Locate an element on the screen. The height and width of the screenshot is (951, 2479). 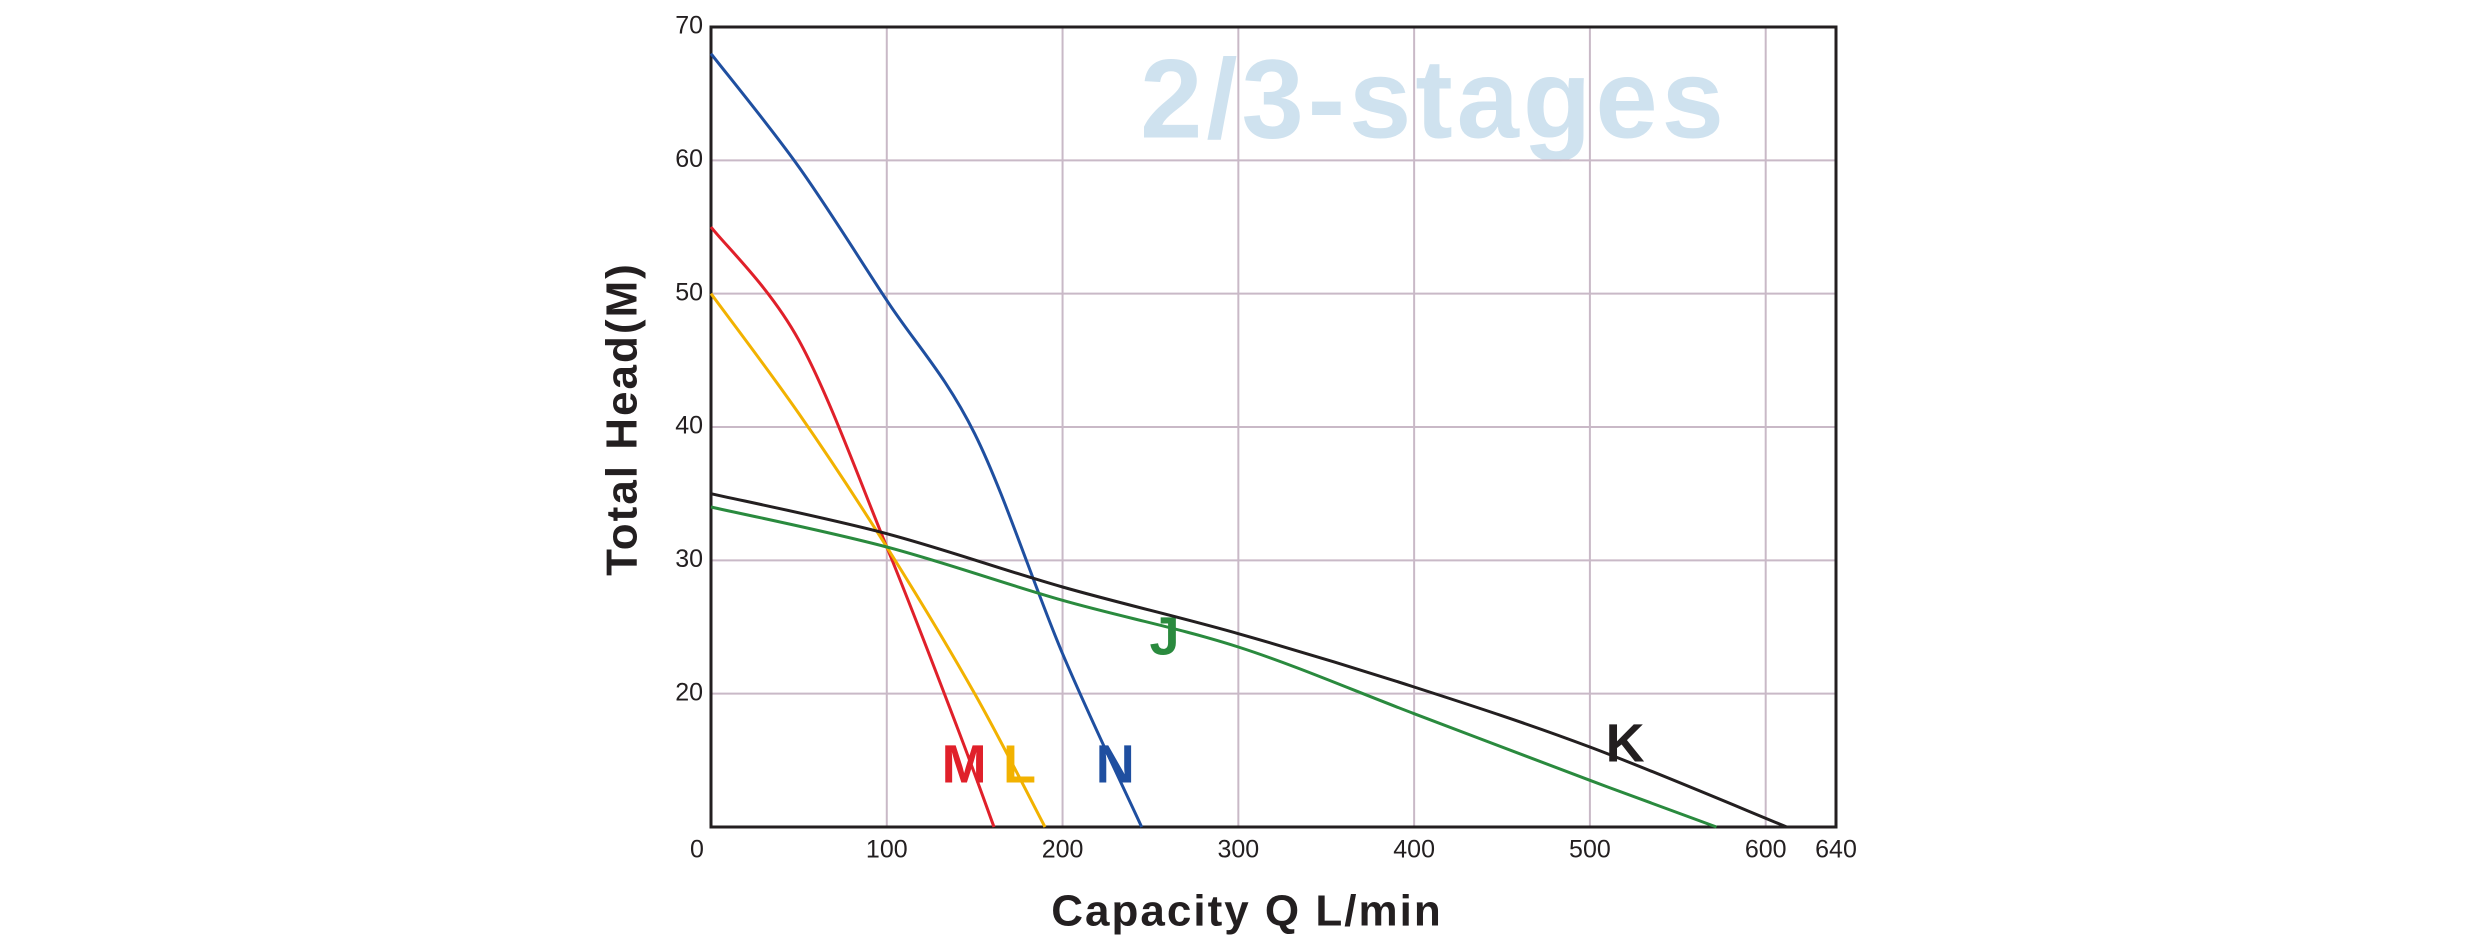
y-tick-label: 50 is located at coordinates (689, 292).